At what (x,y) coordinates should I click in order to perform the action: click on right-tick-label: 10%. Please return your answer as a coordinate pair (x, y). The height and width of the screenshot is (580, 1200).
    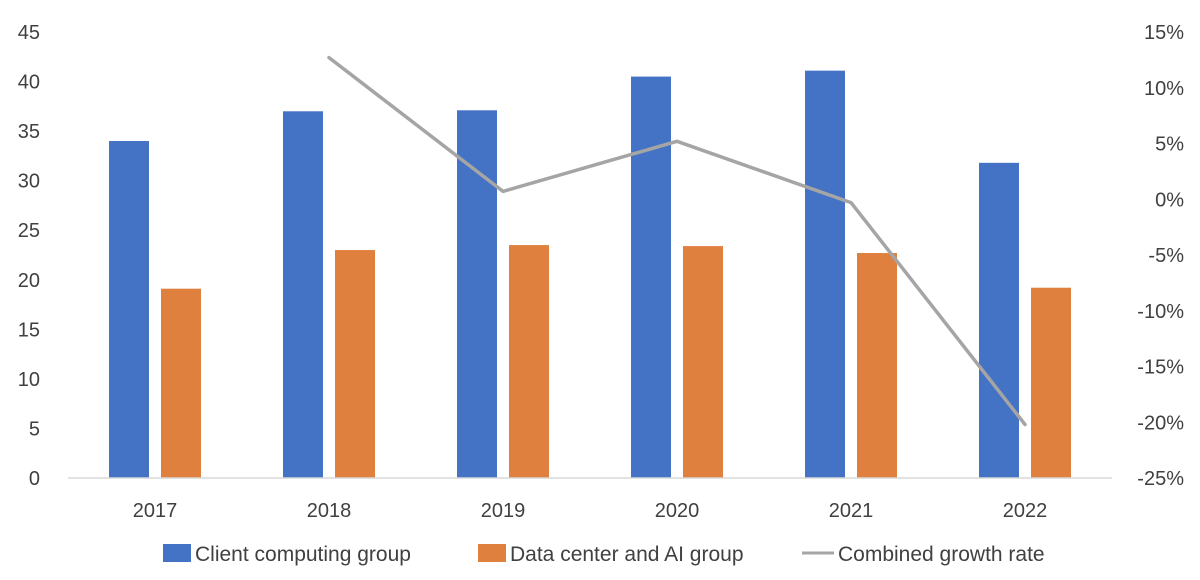
    Looking at the image, I should click on (1164, 89).